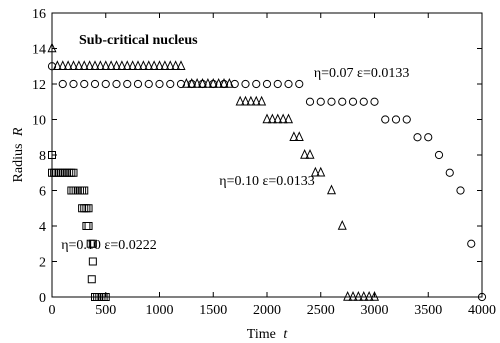  What do you see at coordinates (18, 132) in the screenshot?
I see `y-axis-label-var: R` at bounding box center [18, 132].